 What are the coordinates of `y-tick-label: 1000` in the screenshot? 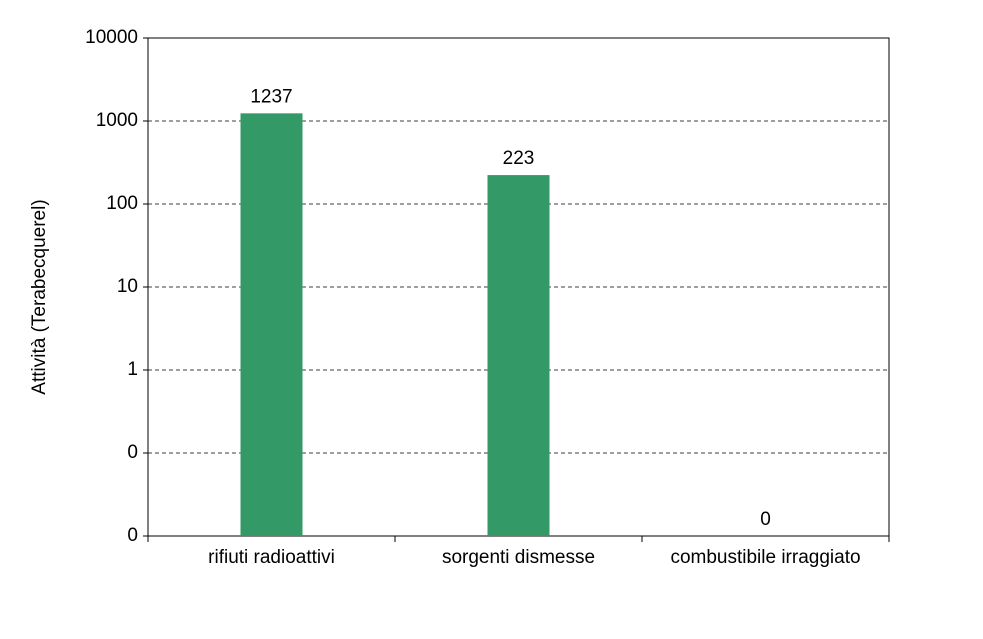 It's located at (117, 120).